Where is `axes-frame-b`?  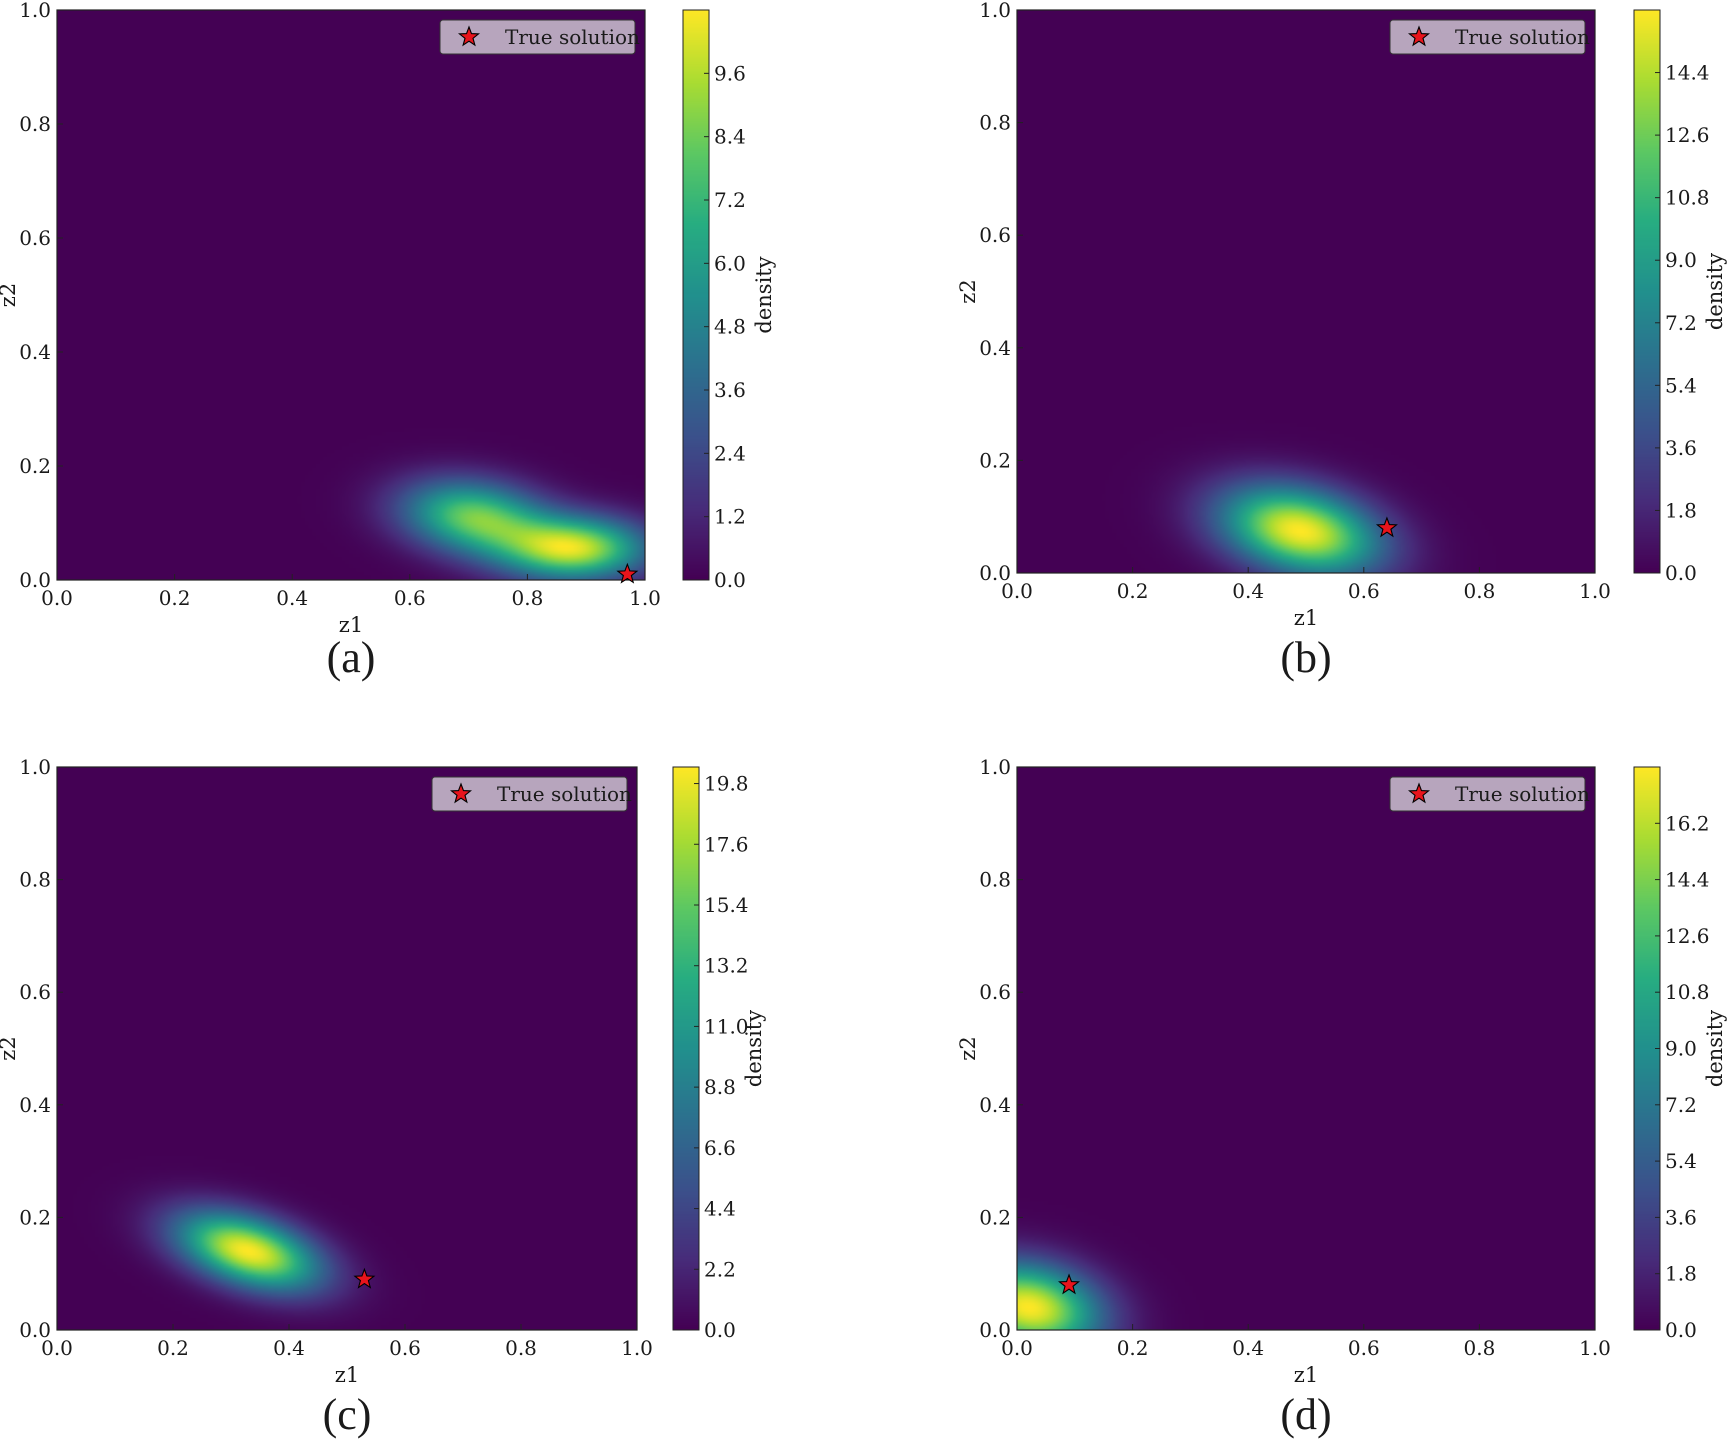 axes-frame-b is located at coordinates (1306, 291).